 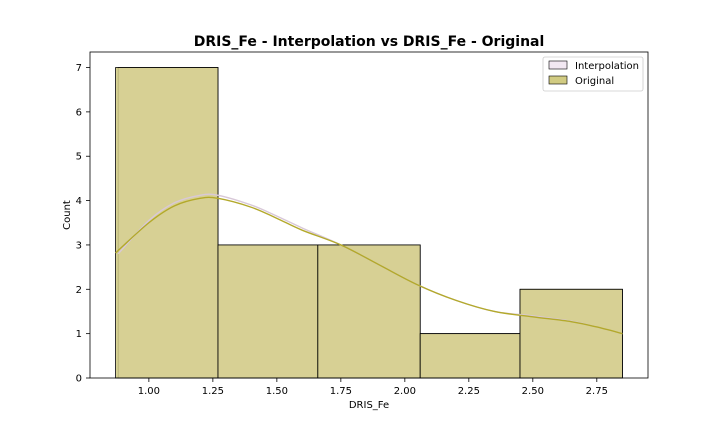 I want to click on x-tick-label: 1.00, so click(x=149, y=391).